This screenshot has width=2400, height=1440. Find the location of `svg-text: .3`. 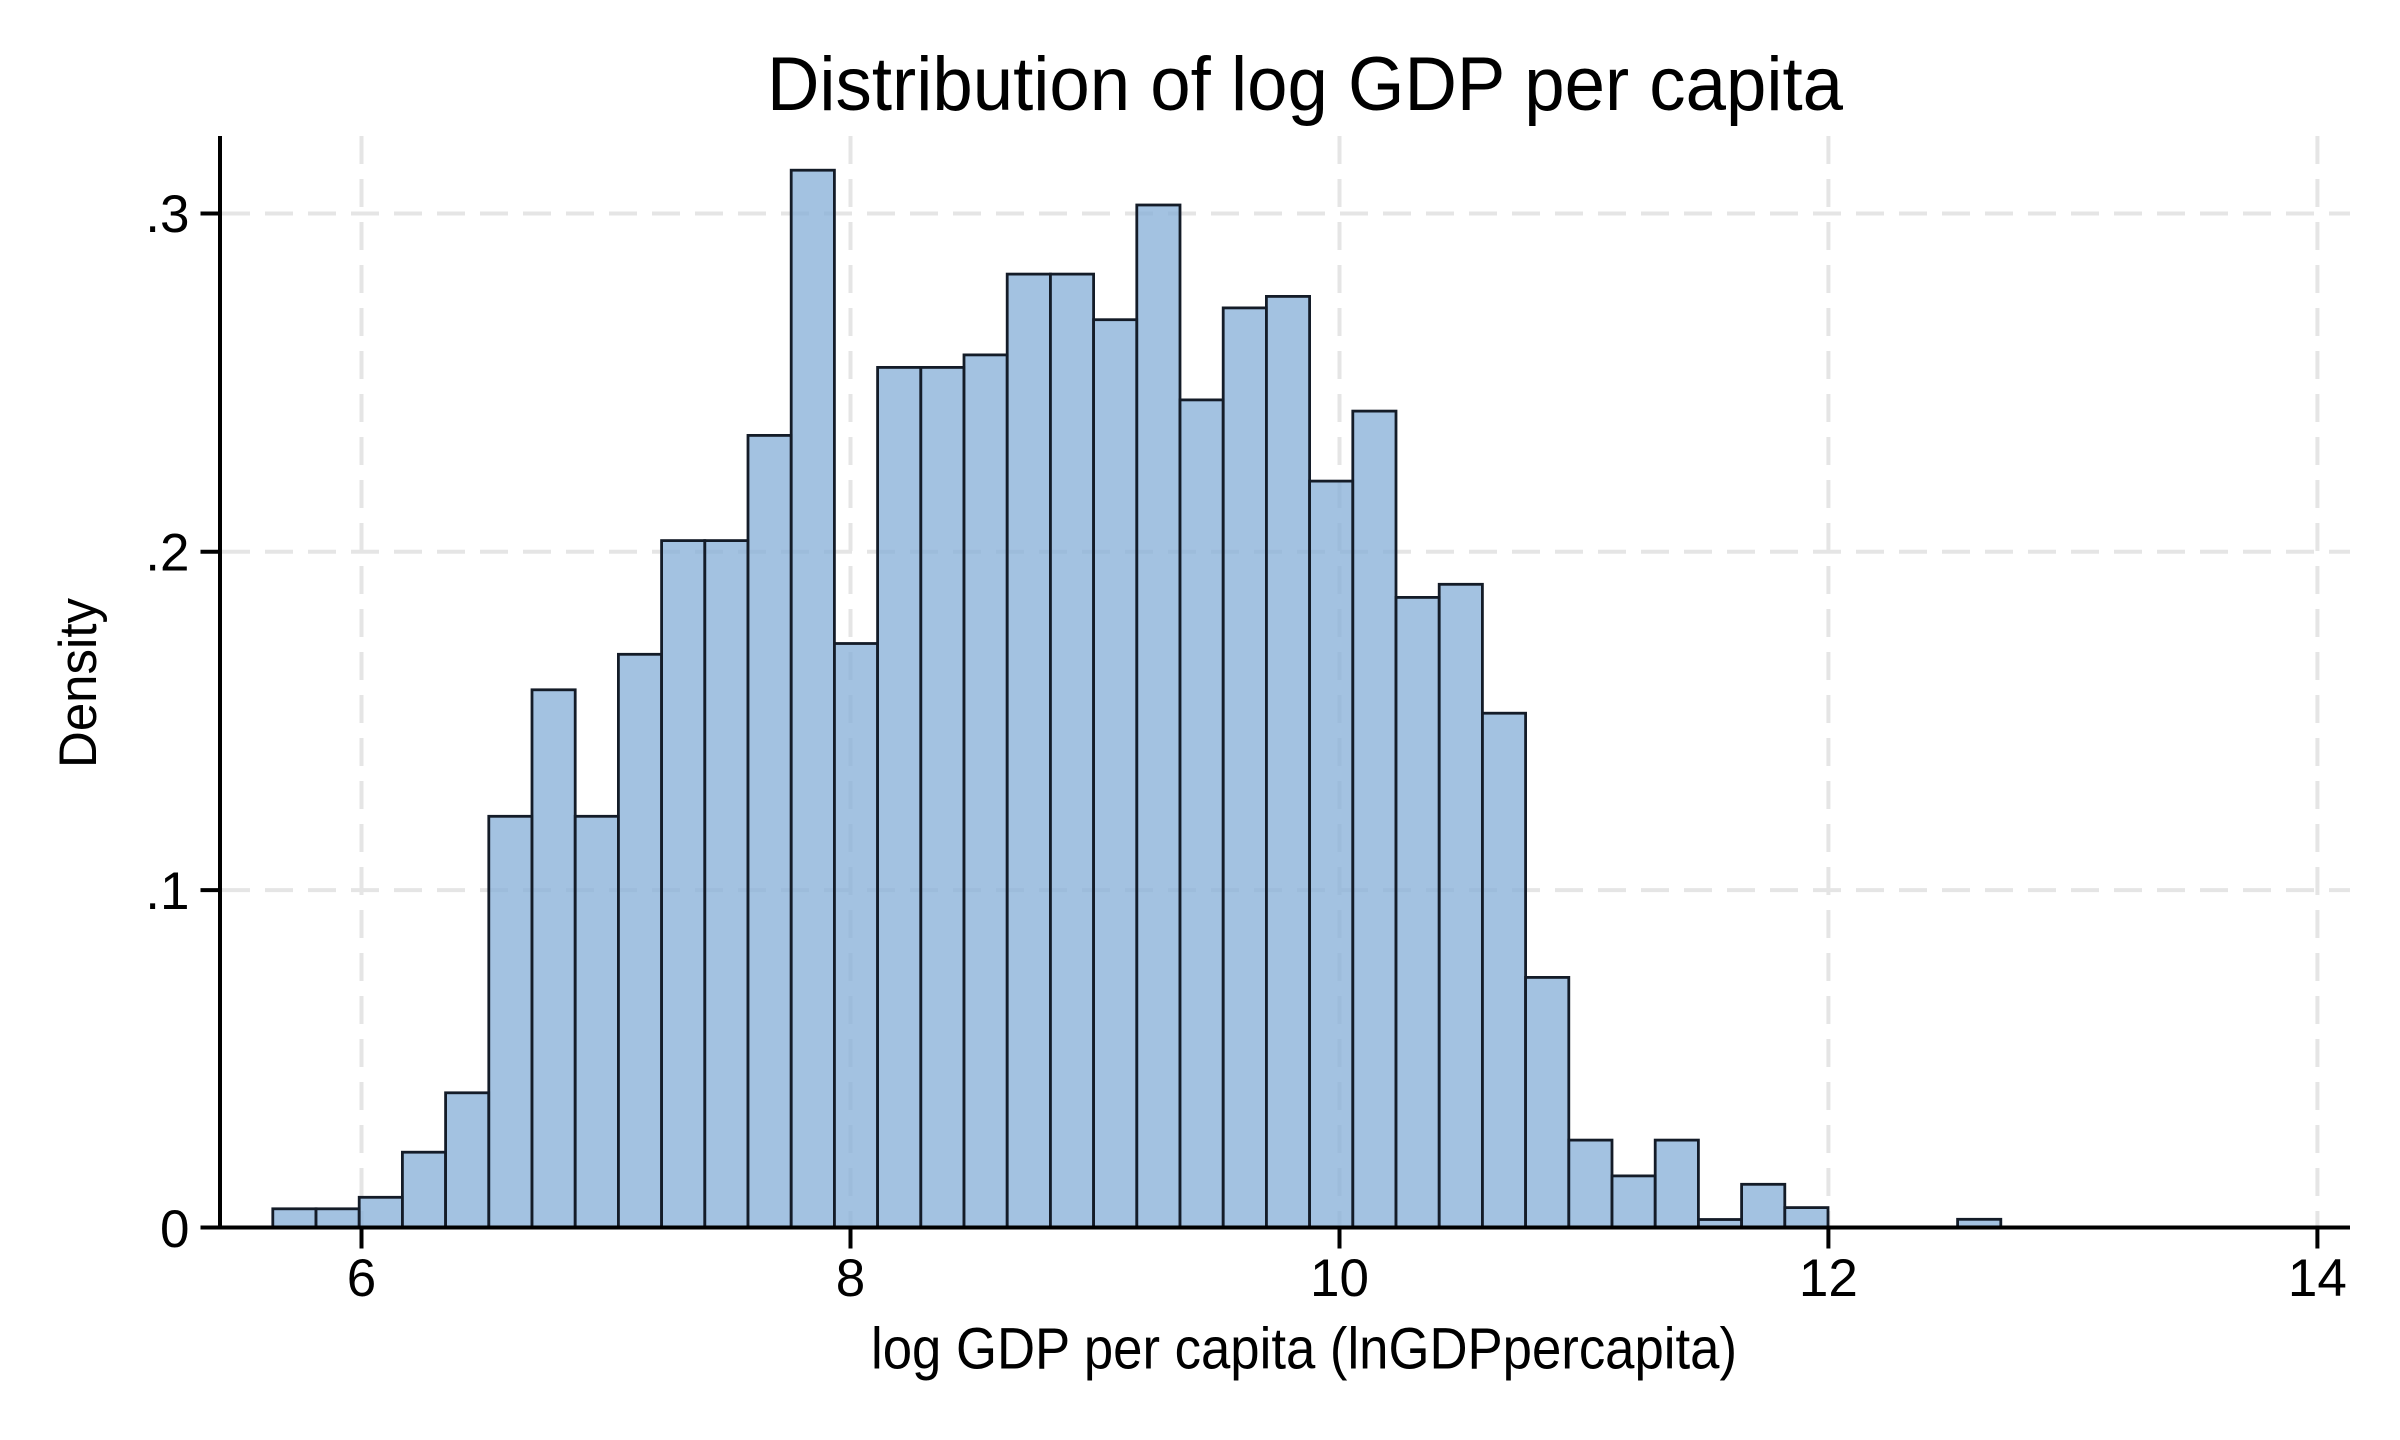

svg-text: .3 is located at coordinates (167, 214).